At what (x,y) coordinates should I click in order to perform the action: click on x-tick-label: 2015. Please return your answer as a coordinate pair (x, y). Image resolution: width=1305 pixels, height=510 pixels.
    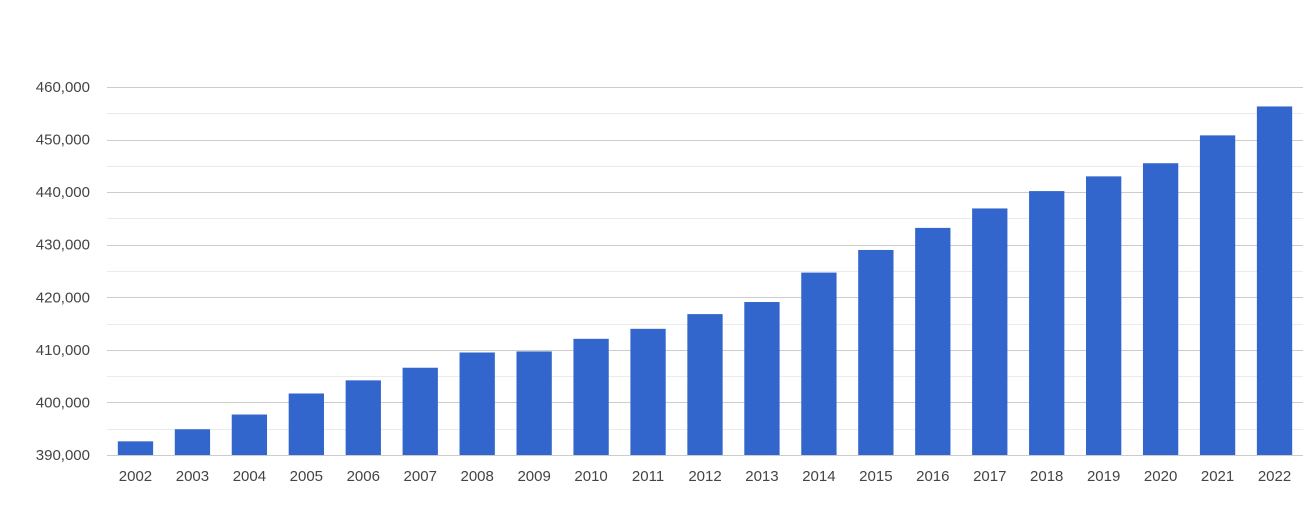
    Looking at the image, I should click on (875, 476).